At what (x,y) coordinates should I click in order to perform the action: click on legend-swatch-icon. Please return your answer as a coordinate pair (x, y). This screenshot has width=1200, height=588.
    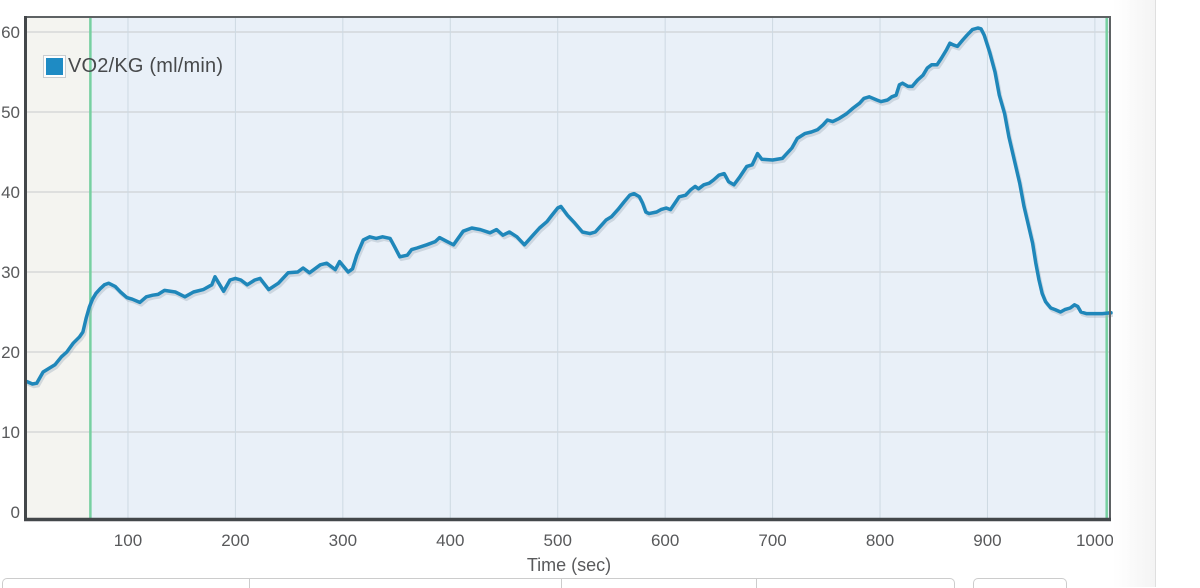
    Looking at the image, I should click on (54, 66).